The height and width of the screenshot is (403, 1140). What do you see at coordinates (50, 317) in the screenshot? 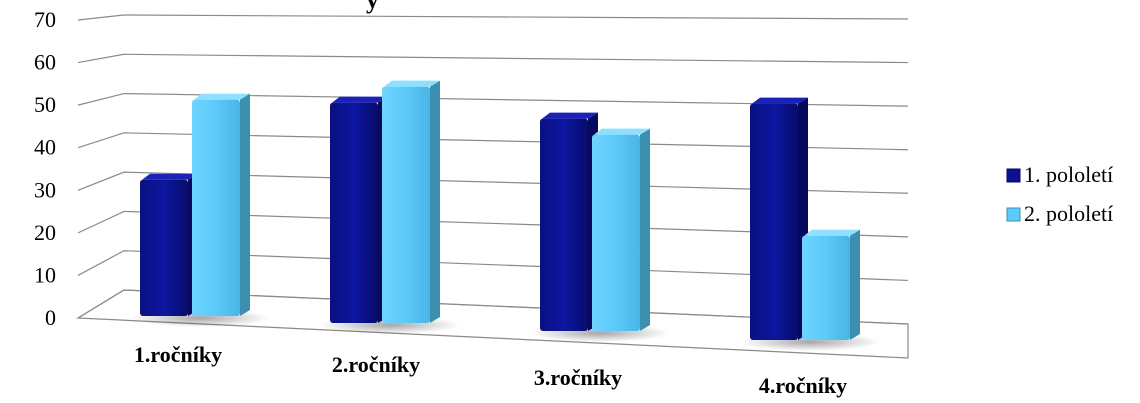
I see `y-tick-label: 0` at bounding box center [50, 317].